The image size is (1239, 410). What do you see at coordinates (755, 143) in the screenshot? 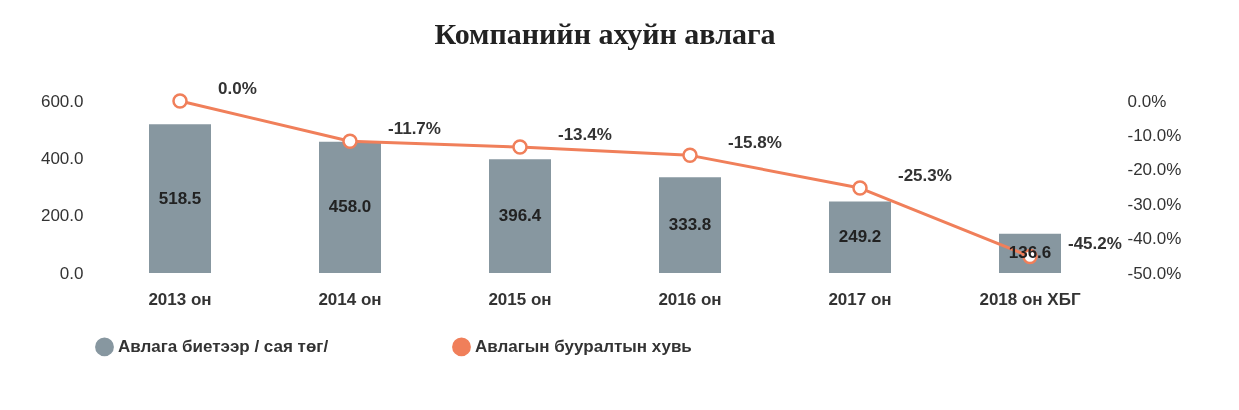
I see `data-label: -15.8%` at bounding box center [755, 143].